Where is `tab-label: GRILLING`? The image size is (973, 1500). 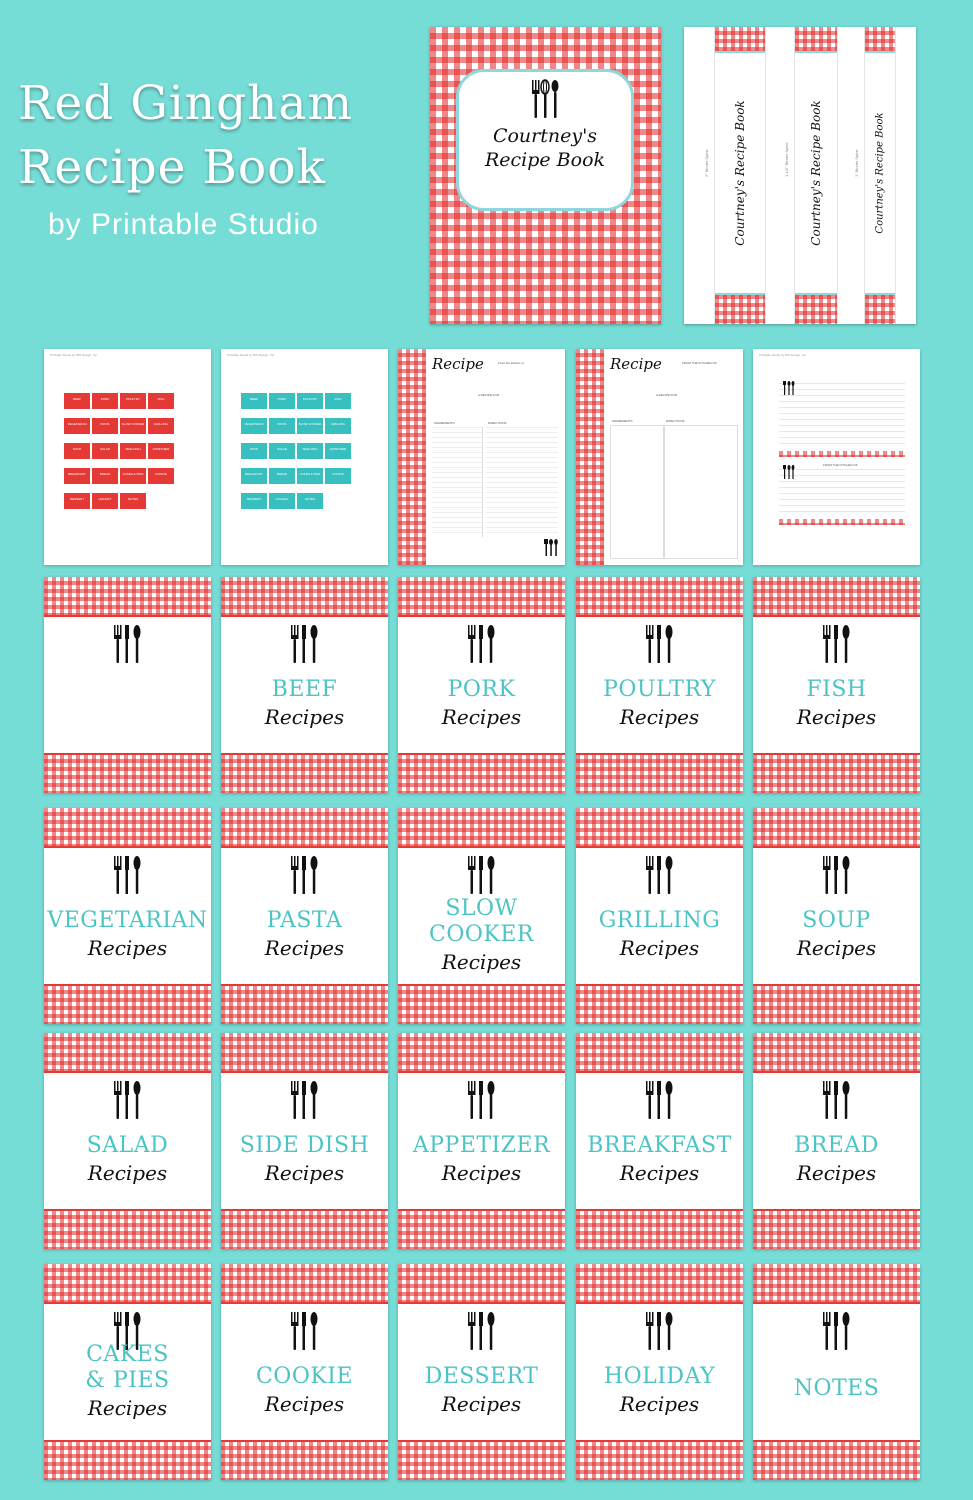
tab-label: GRILLING is located at coordinates (161, 426).